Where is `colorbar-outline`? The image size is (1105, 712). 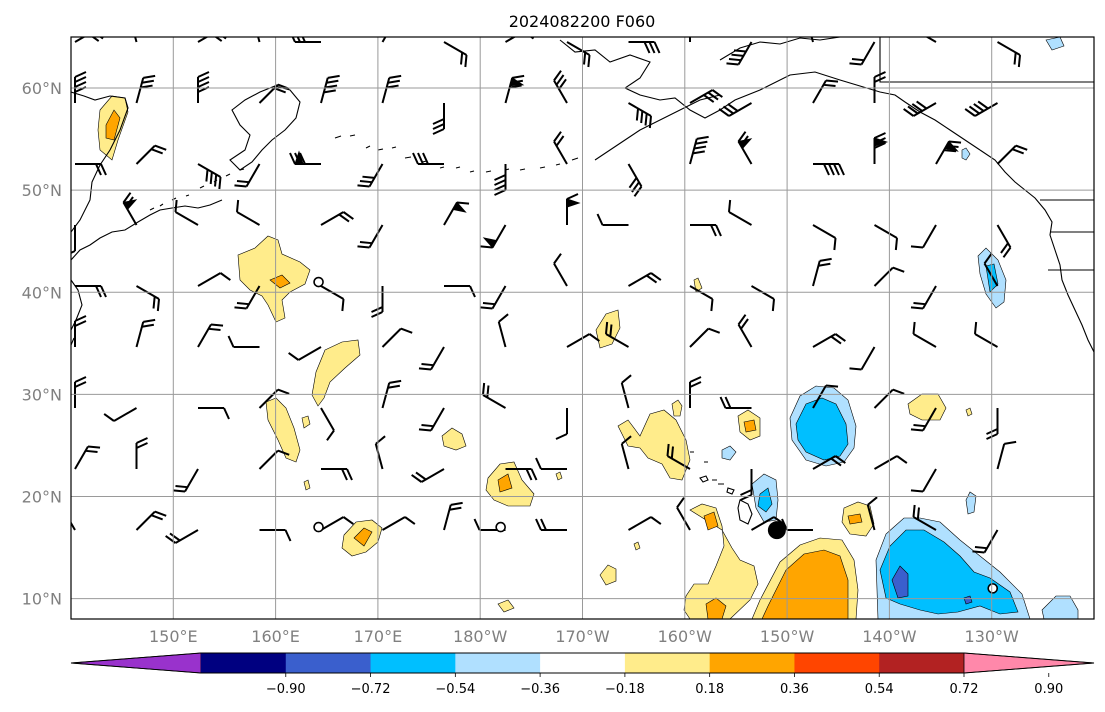 colorbar-outline is located at coordinates (582, 663).